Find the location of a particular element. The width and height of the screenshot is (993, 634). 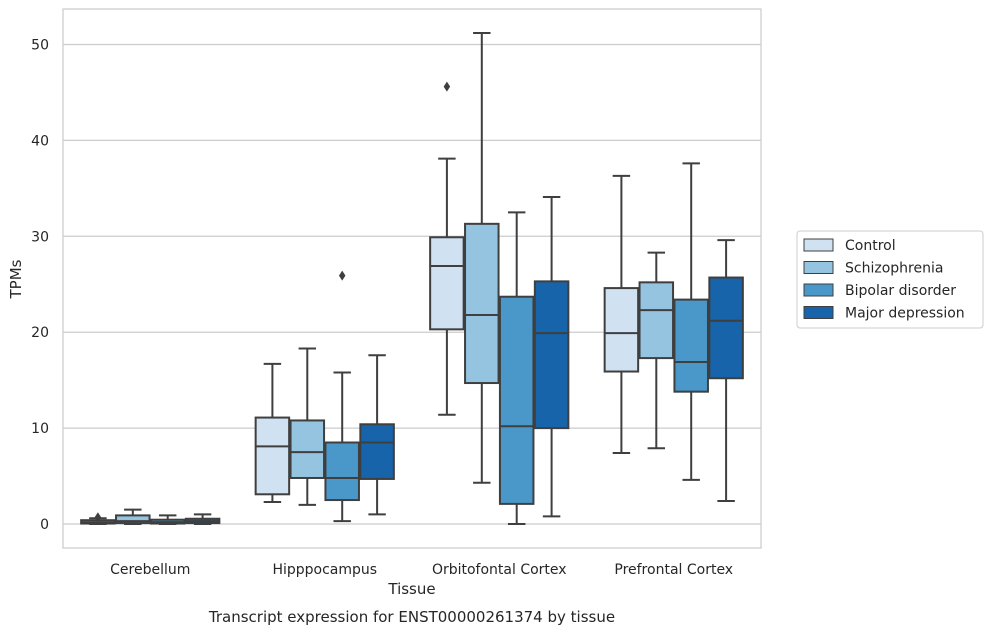

x-tick-label: Cerebellum is located at coordinates (150, 570).